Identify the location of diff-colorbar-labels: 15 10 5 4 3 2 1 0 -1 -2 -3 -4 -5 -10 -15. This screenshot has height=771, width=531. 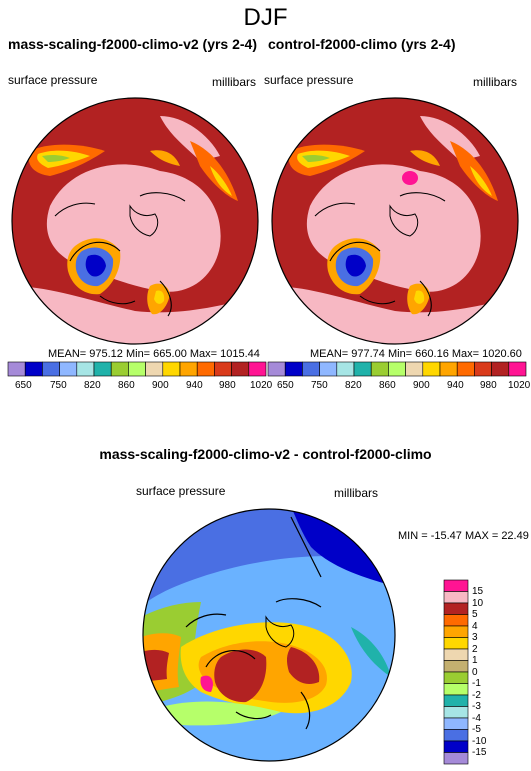
(492, 672).